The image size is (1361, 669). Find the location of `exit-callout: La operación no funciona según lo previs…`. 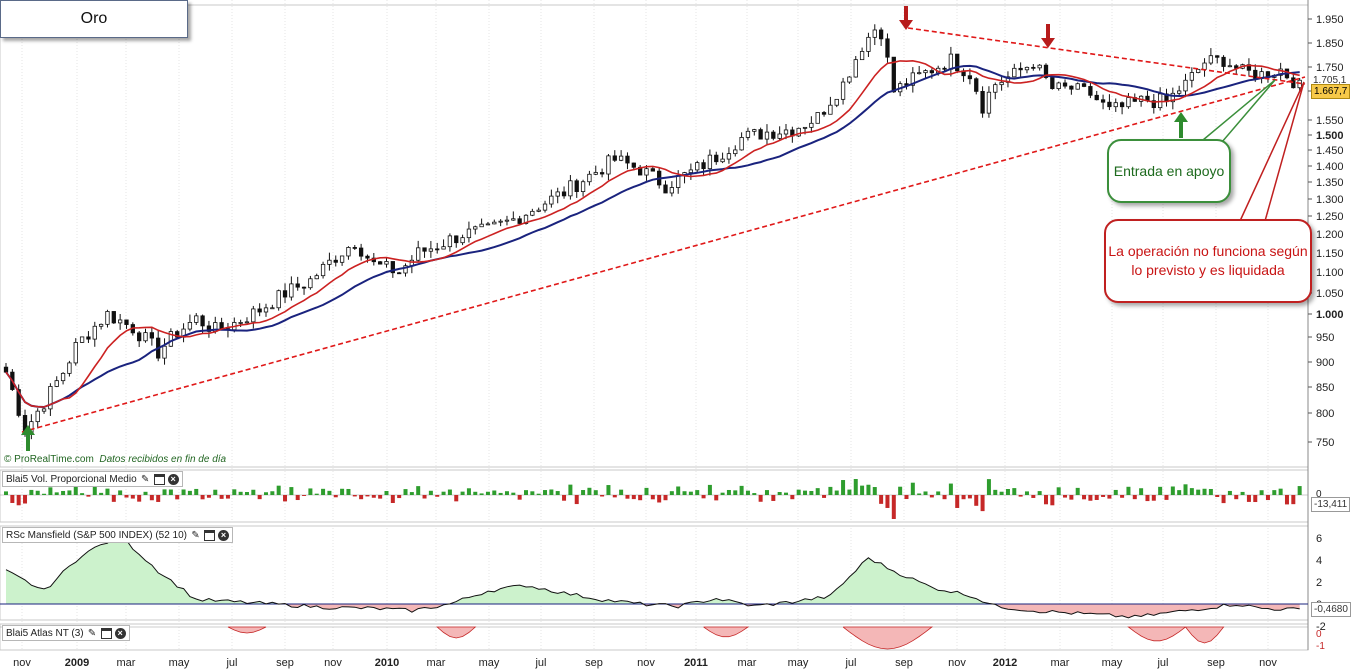

exit-callout: La operación no funciona según lo previs… is located at coordinates (1208, 261).